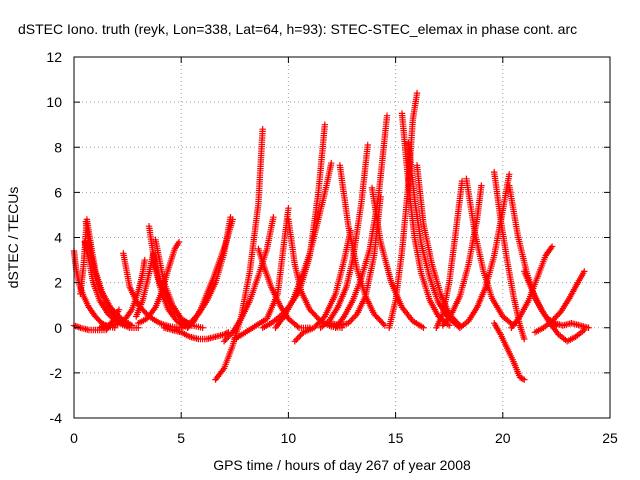 This screenshot has height=480, width=640. I want to click on y-tick-label: 2, so click(58, 283).